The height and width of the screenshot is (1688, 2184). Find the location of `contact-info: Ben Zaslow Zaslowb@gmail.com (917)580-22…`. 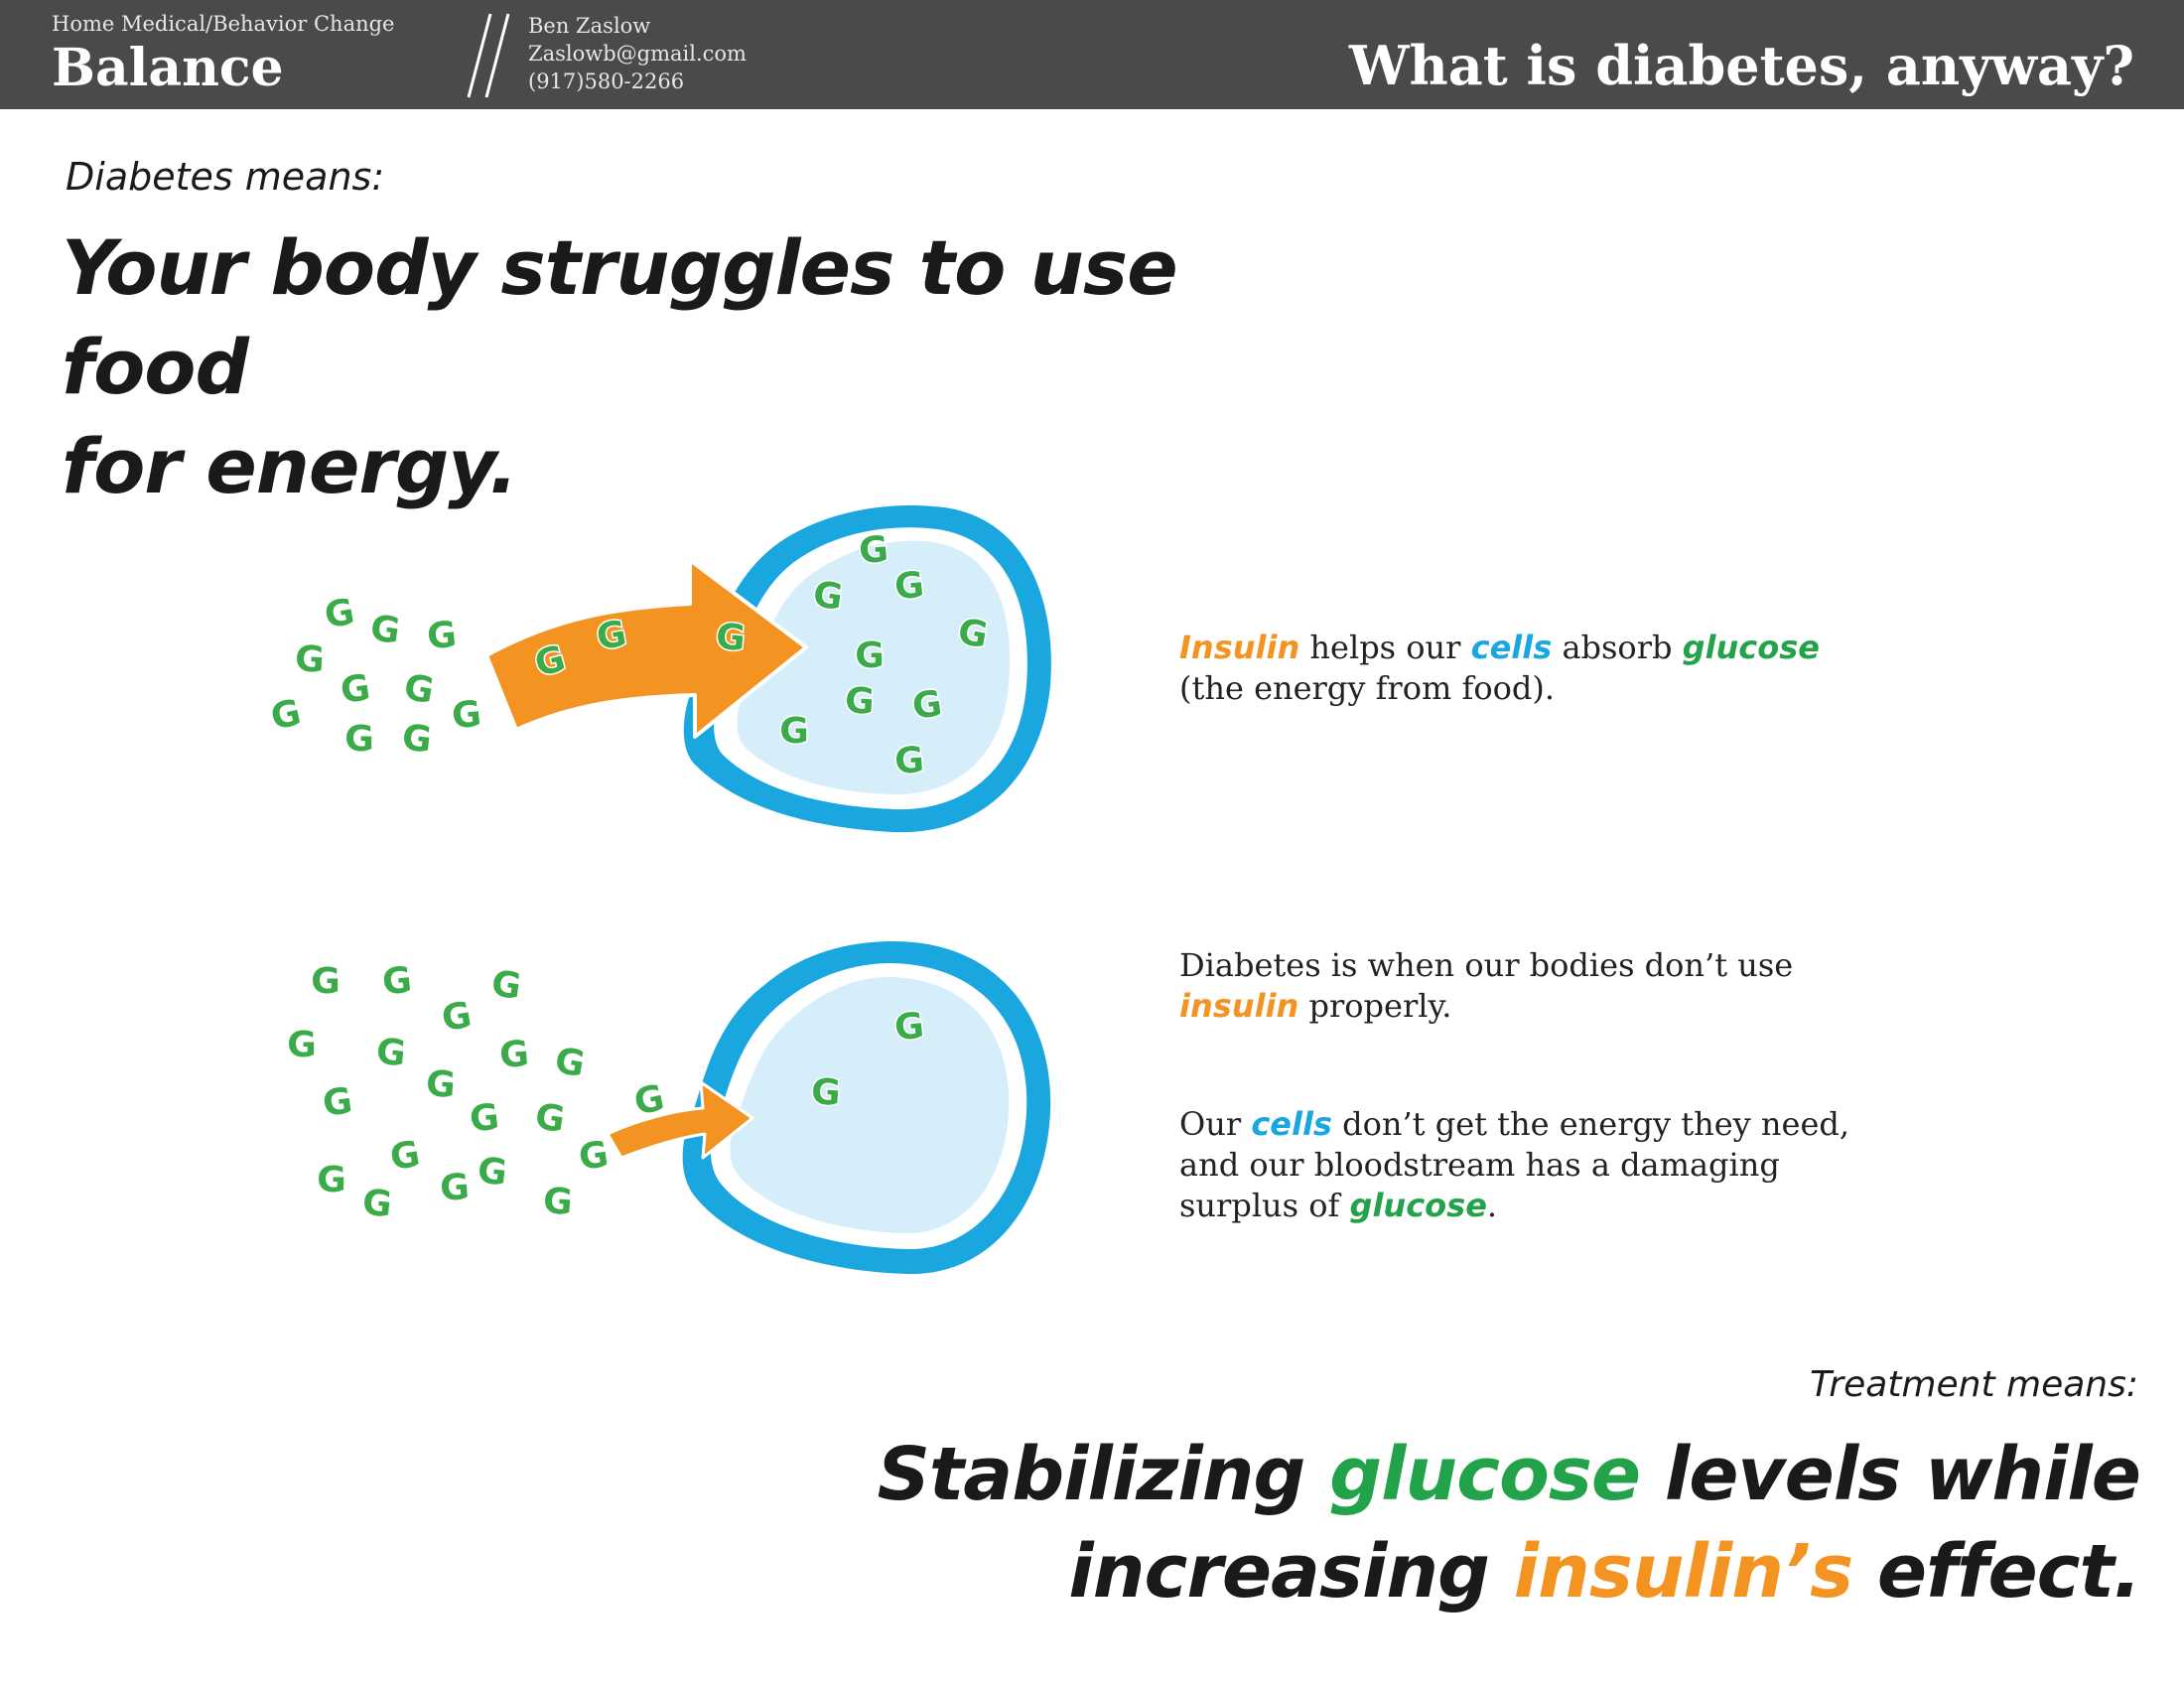

contact-info: Ben Zaslow Zaslowb@gmail.com (917)580-22… is located at coordinates (637, 53).